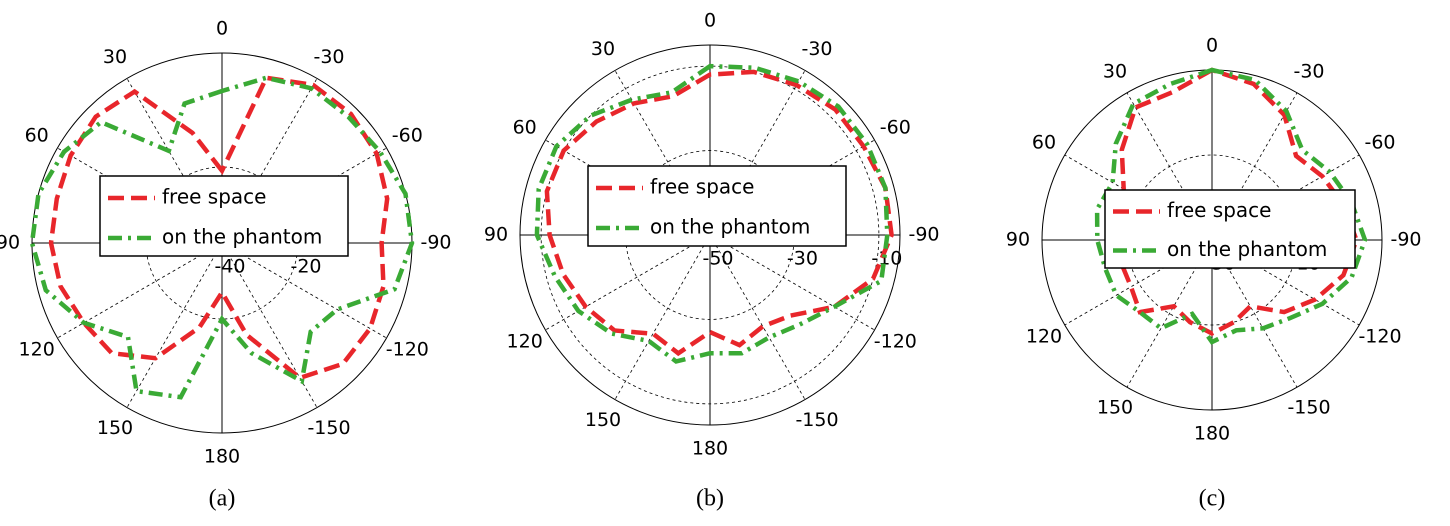  What do you see at coordinates (717, 259) in the screenshot?
I see `radial-tick-label: -50` at bounding box center [717, 259].